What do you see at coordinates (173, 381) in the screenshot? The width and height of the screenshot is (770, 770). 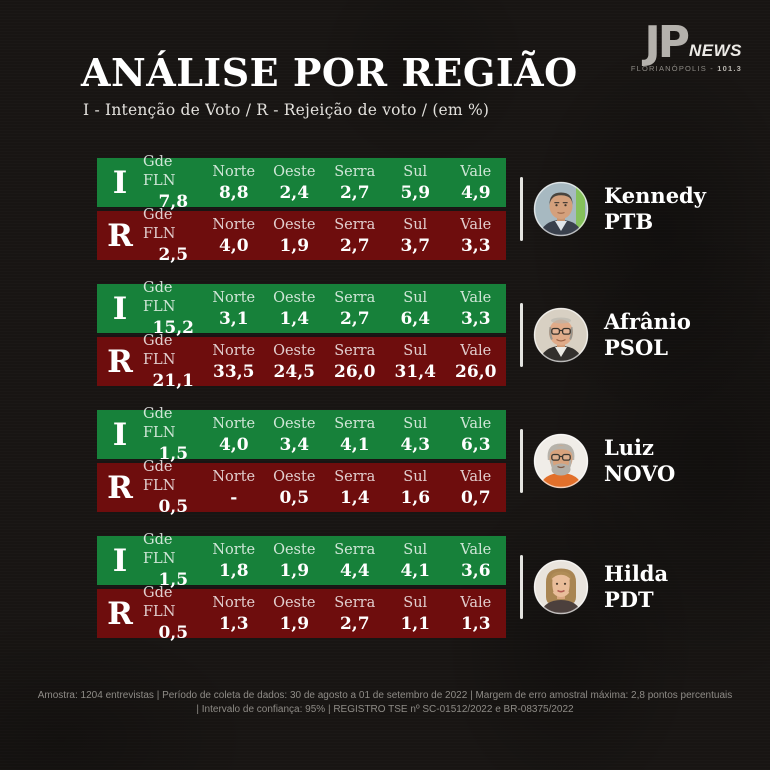 I see `rejection-value: 21,1` at bounding box center [173, 381].